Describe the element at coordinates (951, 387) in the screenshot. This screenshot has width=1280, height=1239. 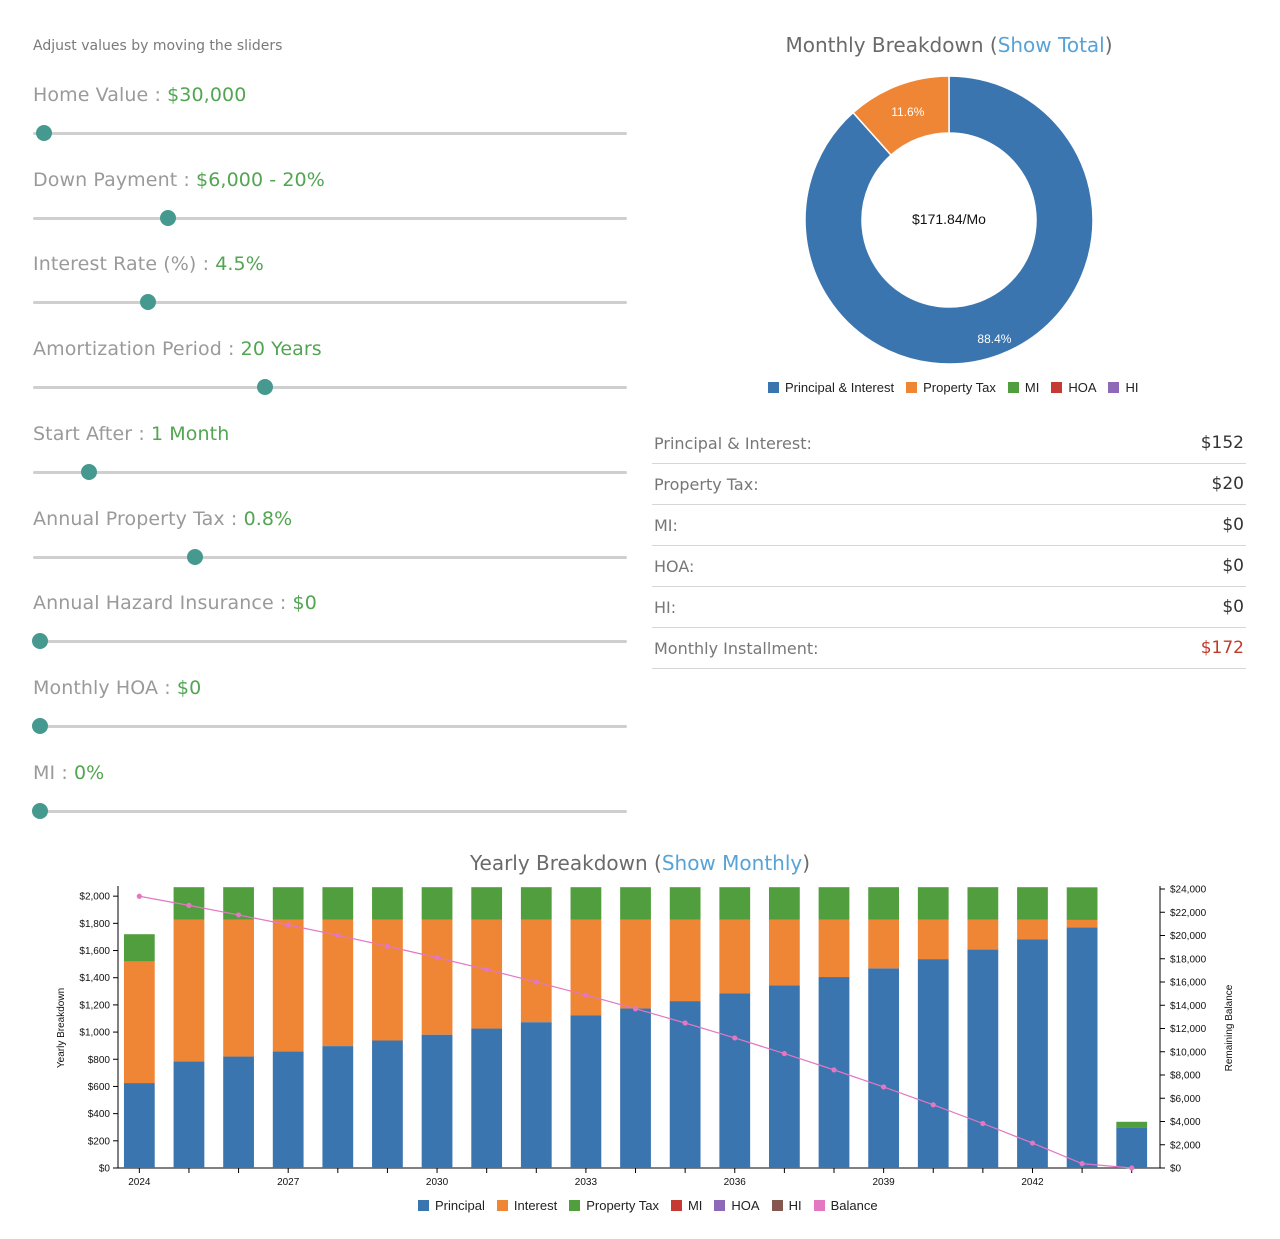
I see `monthly-legend-item: Property Tax` at that location.